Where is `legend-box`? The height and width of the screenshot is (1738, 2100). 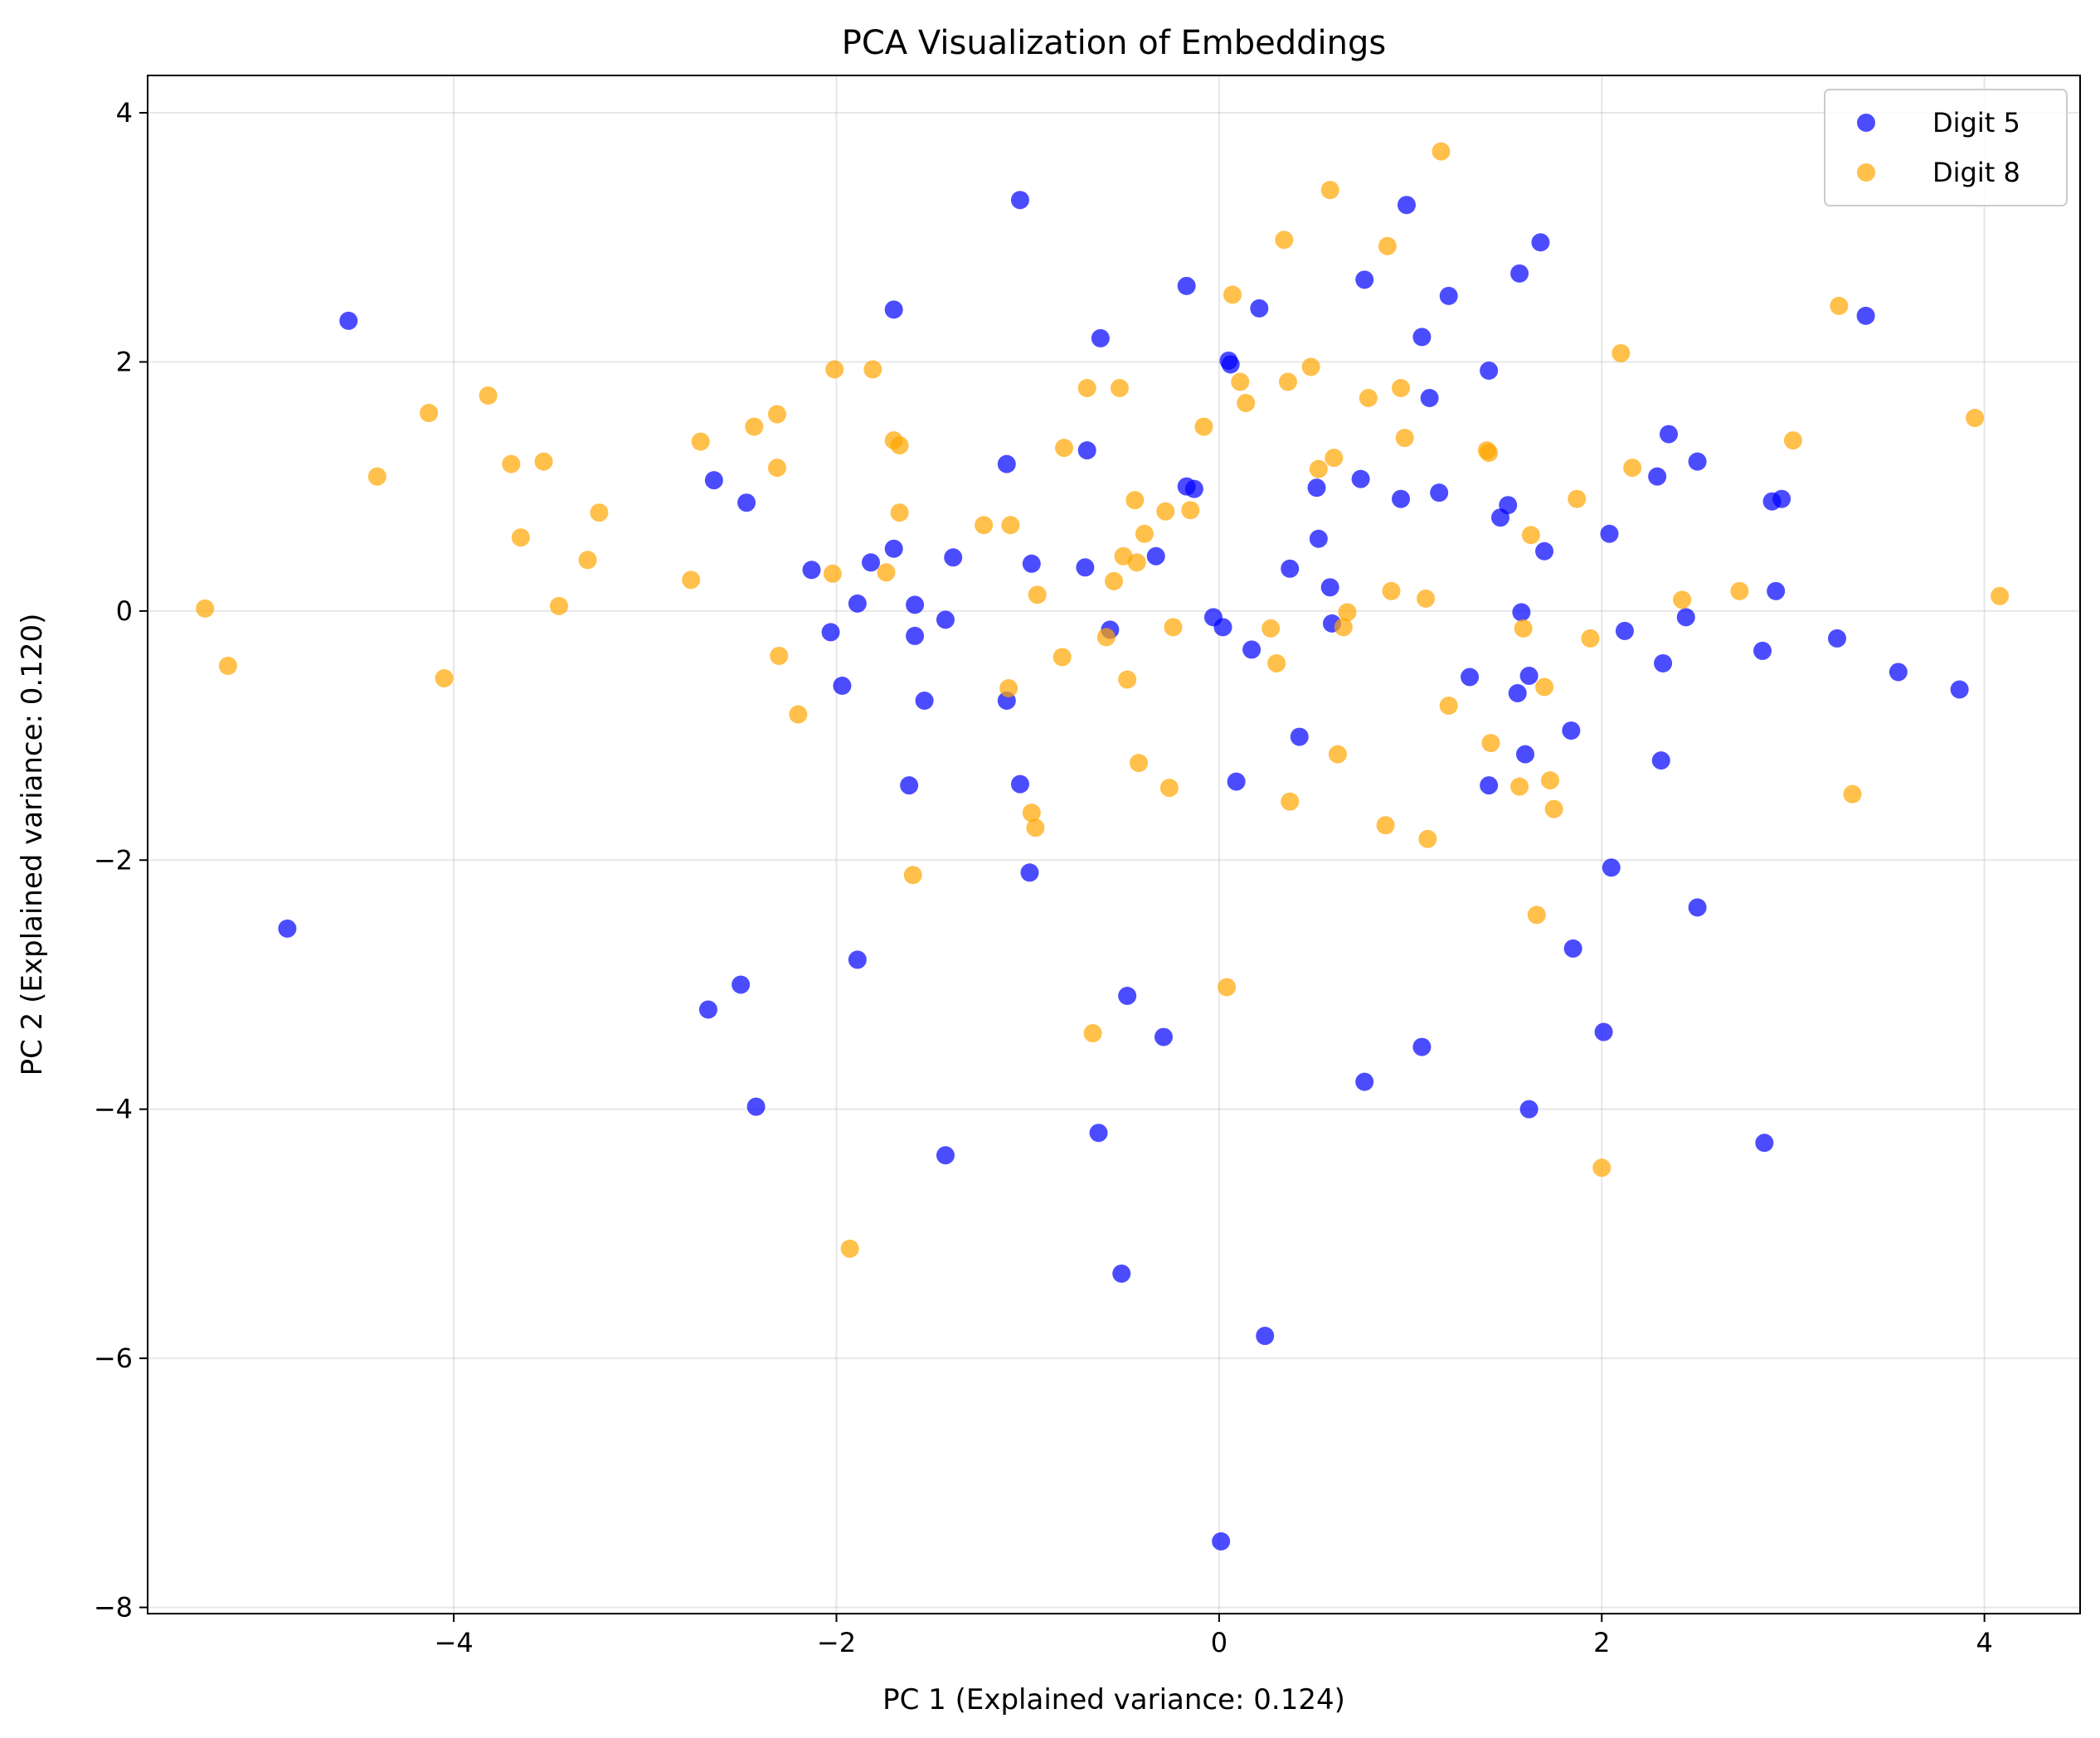 legend-box is located at coordinates (1946, 147).